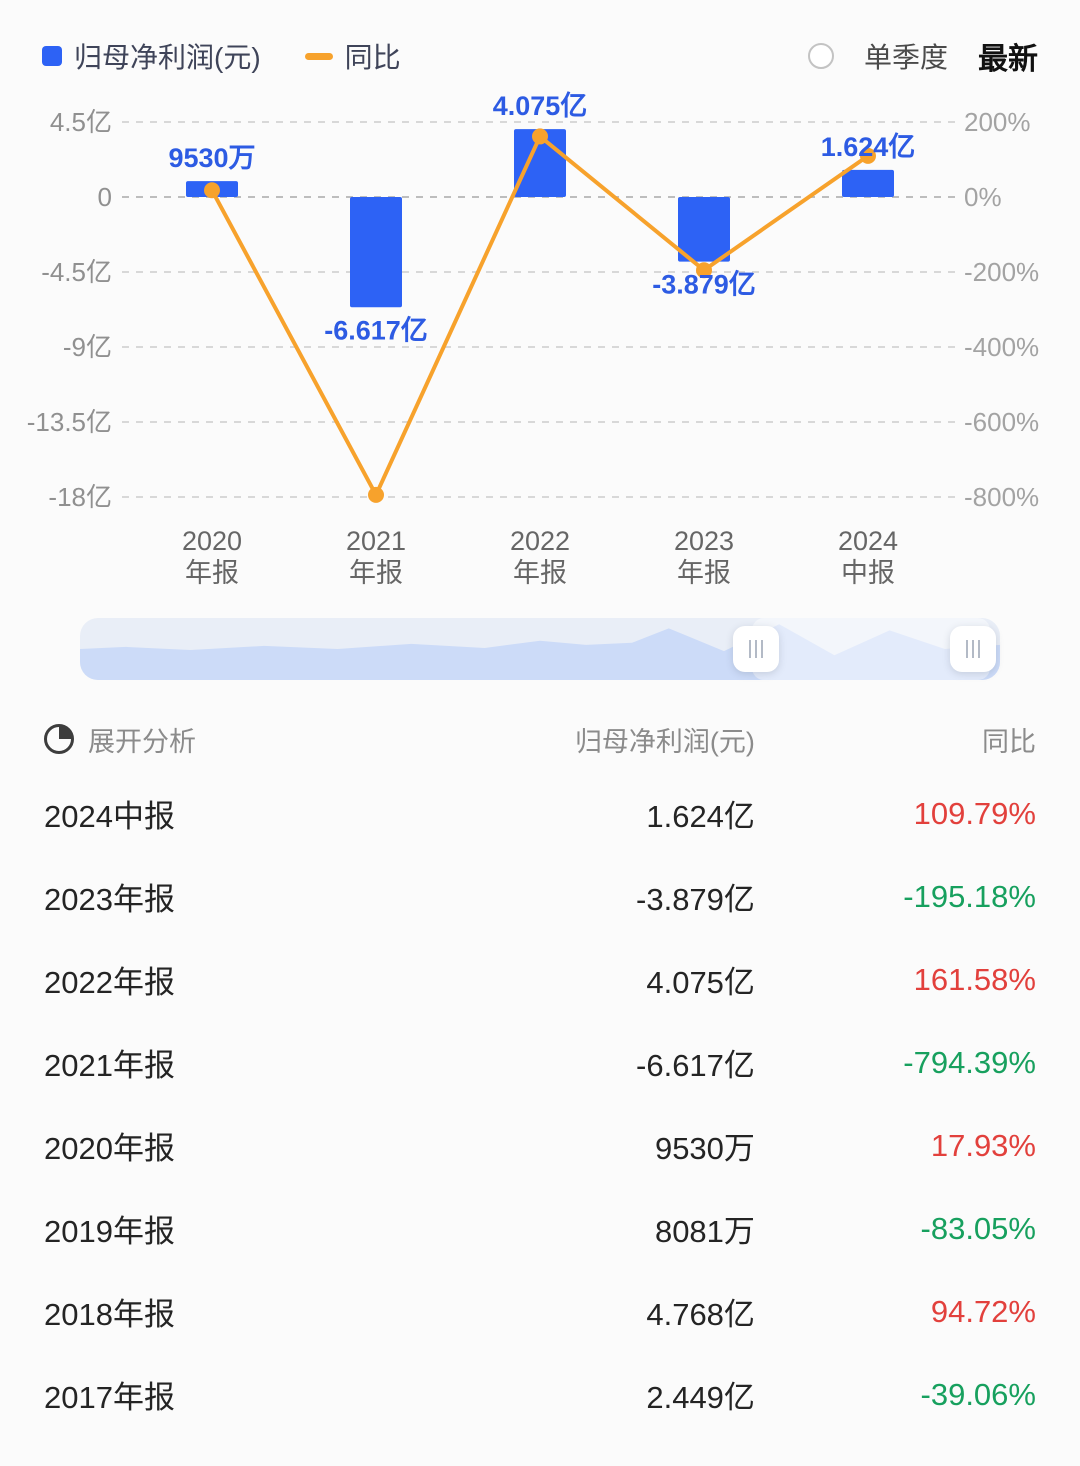 The height and width of the screenshot is (1466, 1080). I want to click on right-axis-tick: 200%, so click(997, 122).